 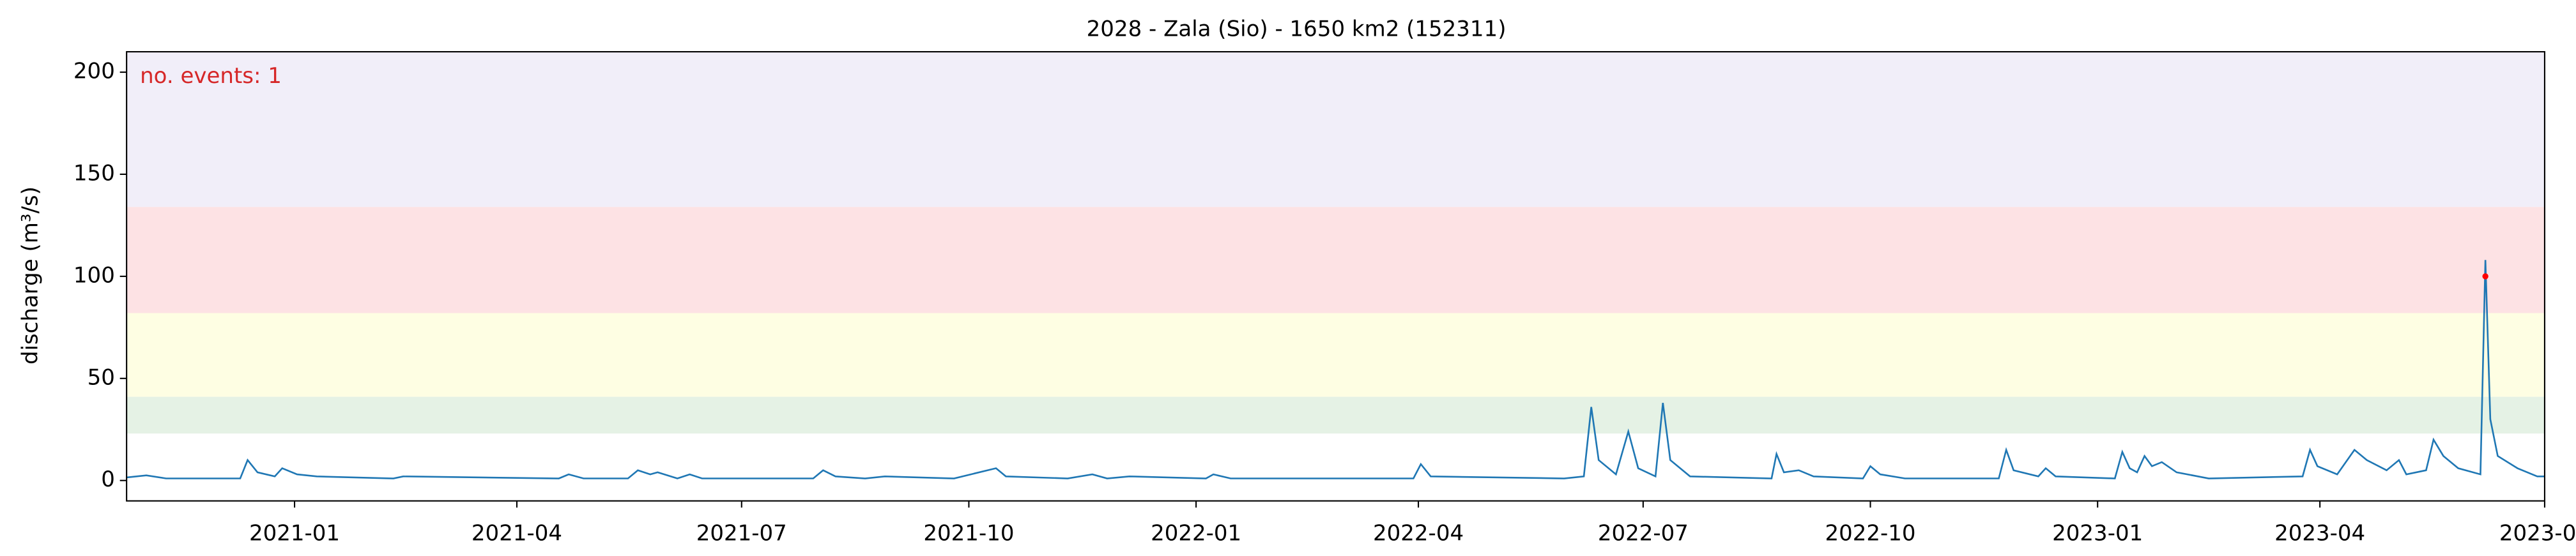 What do you see at coordinates (2097, 533) in the screenshot?
I see `x-tick-label: 2023-01` at bounding box center [2097, 533].